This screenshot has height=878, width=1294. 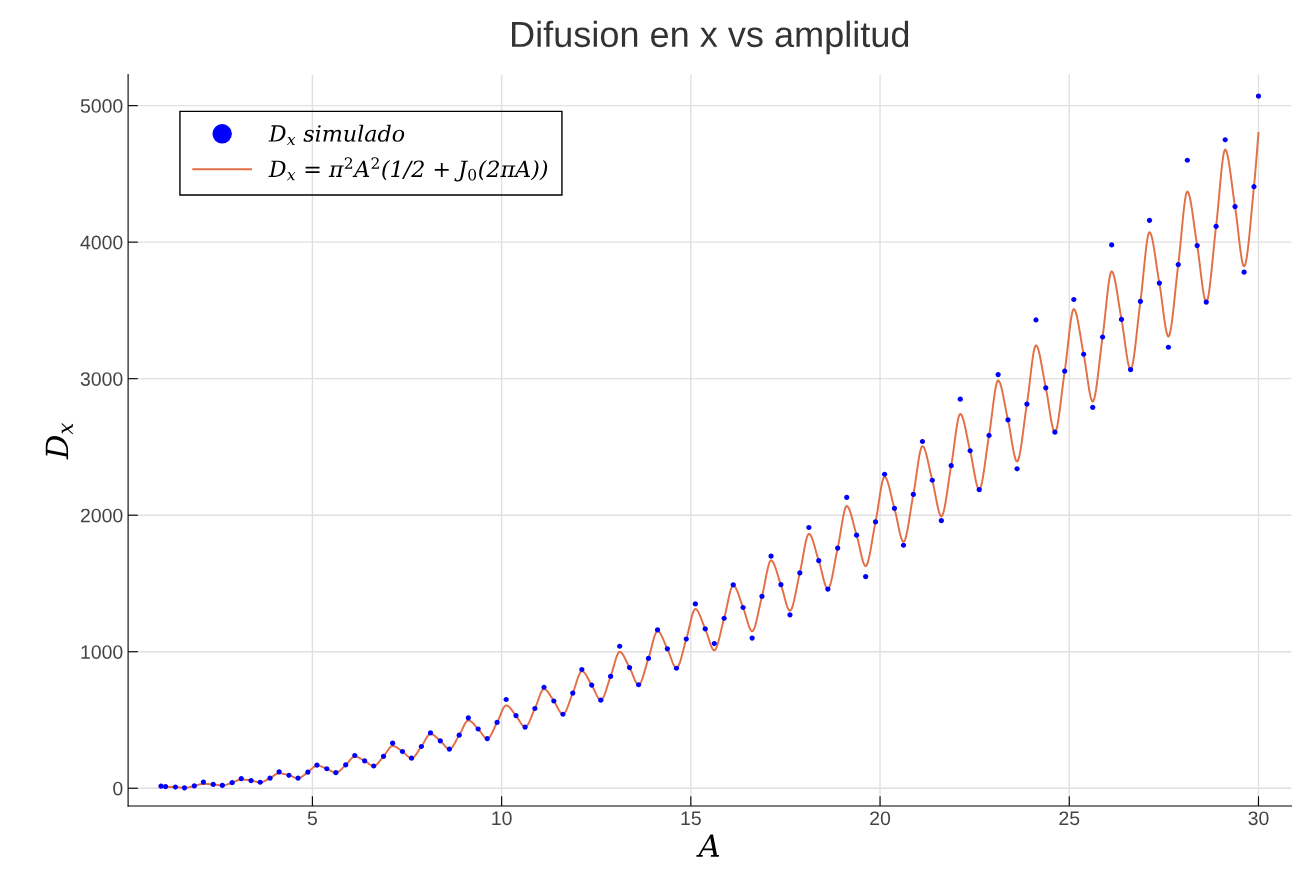 What do you see at coordinates (710, 37) in the screenshot?
I see `chart-title: Difusion en x vs amplitud` at bounding box center [710, 37].